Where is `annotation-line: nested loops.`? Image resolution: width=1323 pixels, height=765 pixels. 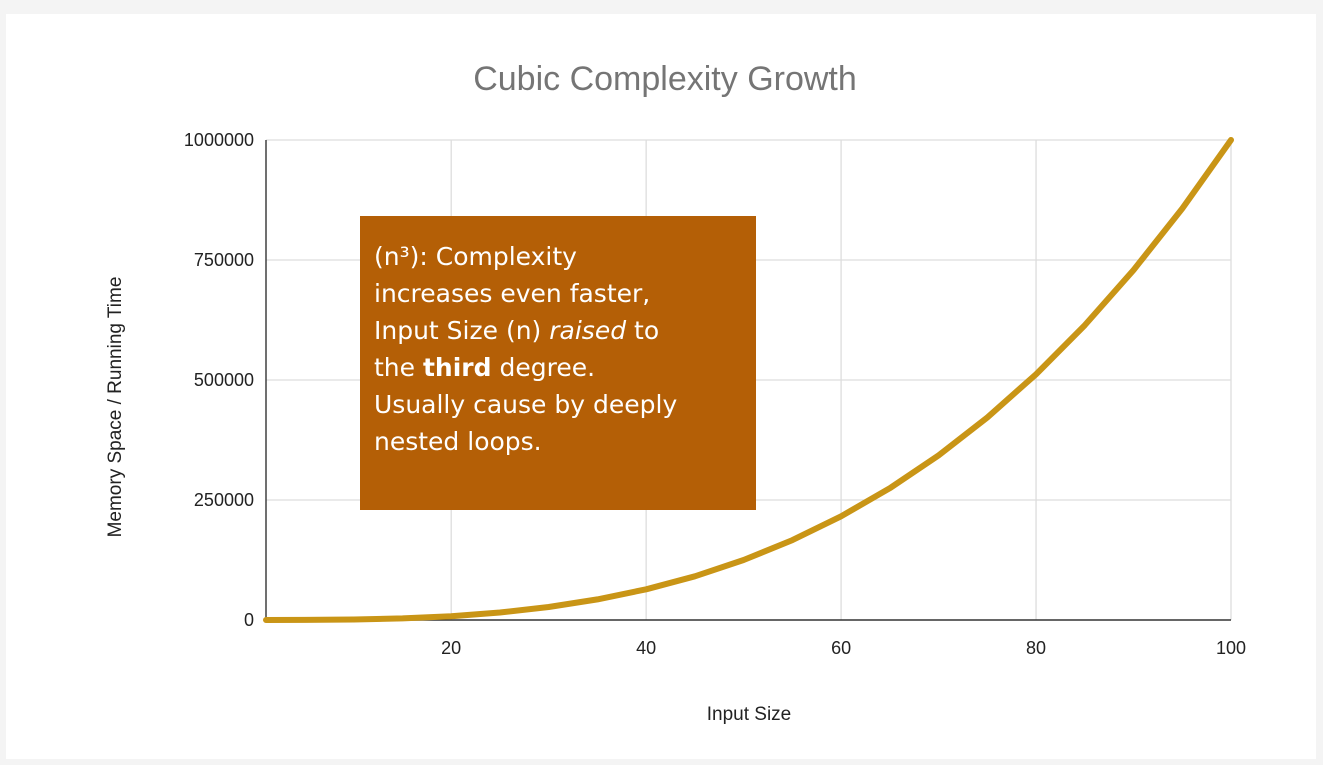
annotation-line: nested loops. is located at coordinates (558, 441).